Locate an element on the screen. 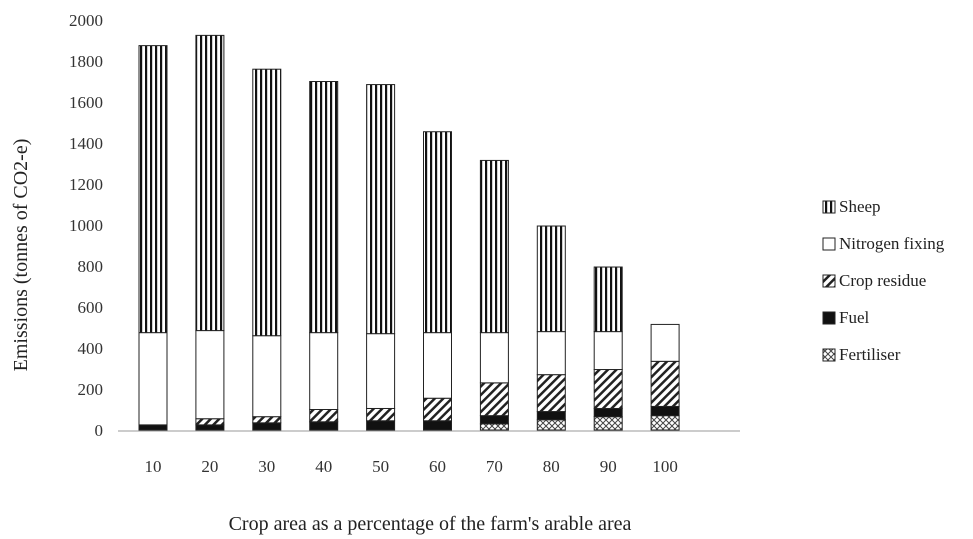 The width and height of the screenshot is (973, 539). legend-item: Crop residue is located at coordinates (874, 280).